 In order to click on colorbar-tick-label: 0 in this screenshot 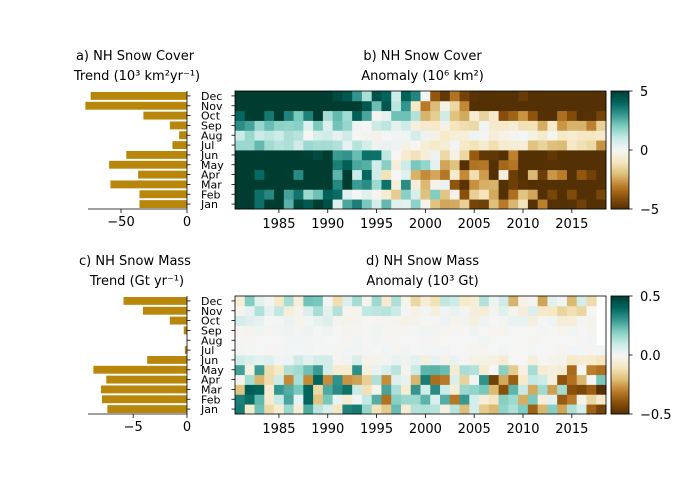, I will do `click(644, 151)`.